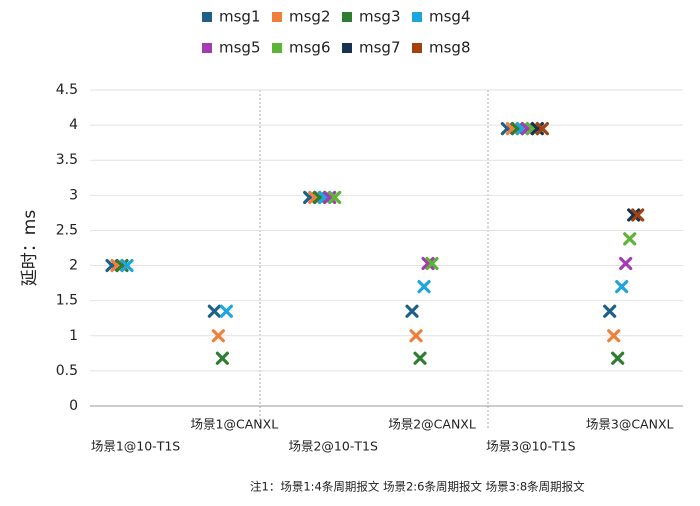 The image size is (700, 506). What do you see at coordinates (310, 17) in the screenshot?
I see `legend-label: msg2` at bounding box center [310, 17].